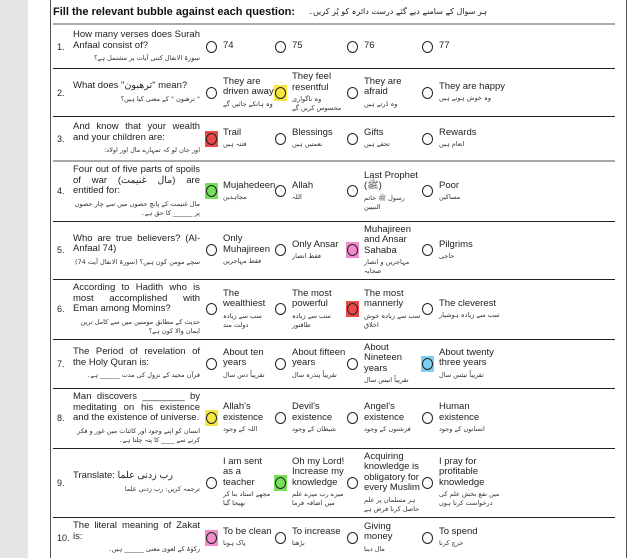 This screenshot has width=640, height=558. I want to click on answer-option: To spend خرچ کرنا, so click(465, 537).